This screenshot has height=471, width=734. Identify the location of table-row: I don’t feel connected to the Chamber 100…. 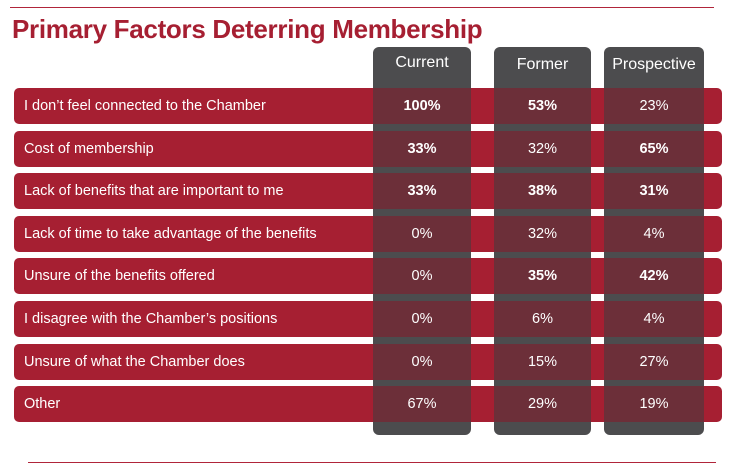
(368, 106).